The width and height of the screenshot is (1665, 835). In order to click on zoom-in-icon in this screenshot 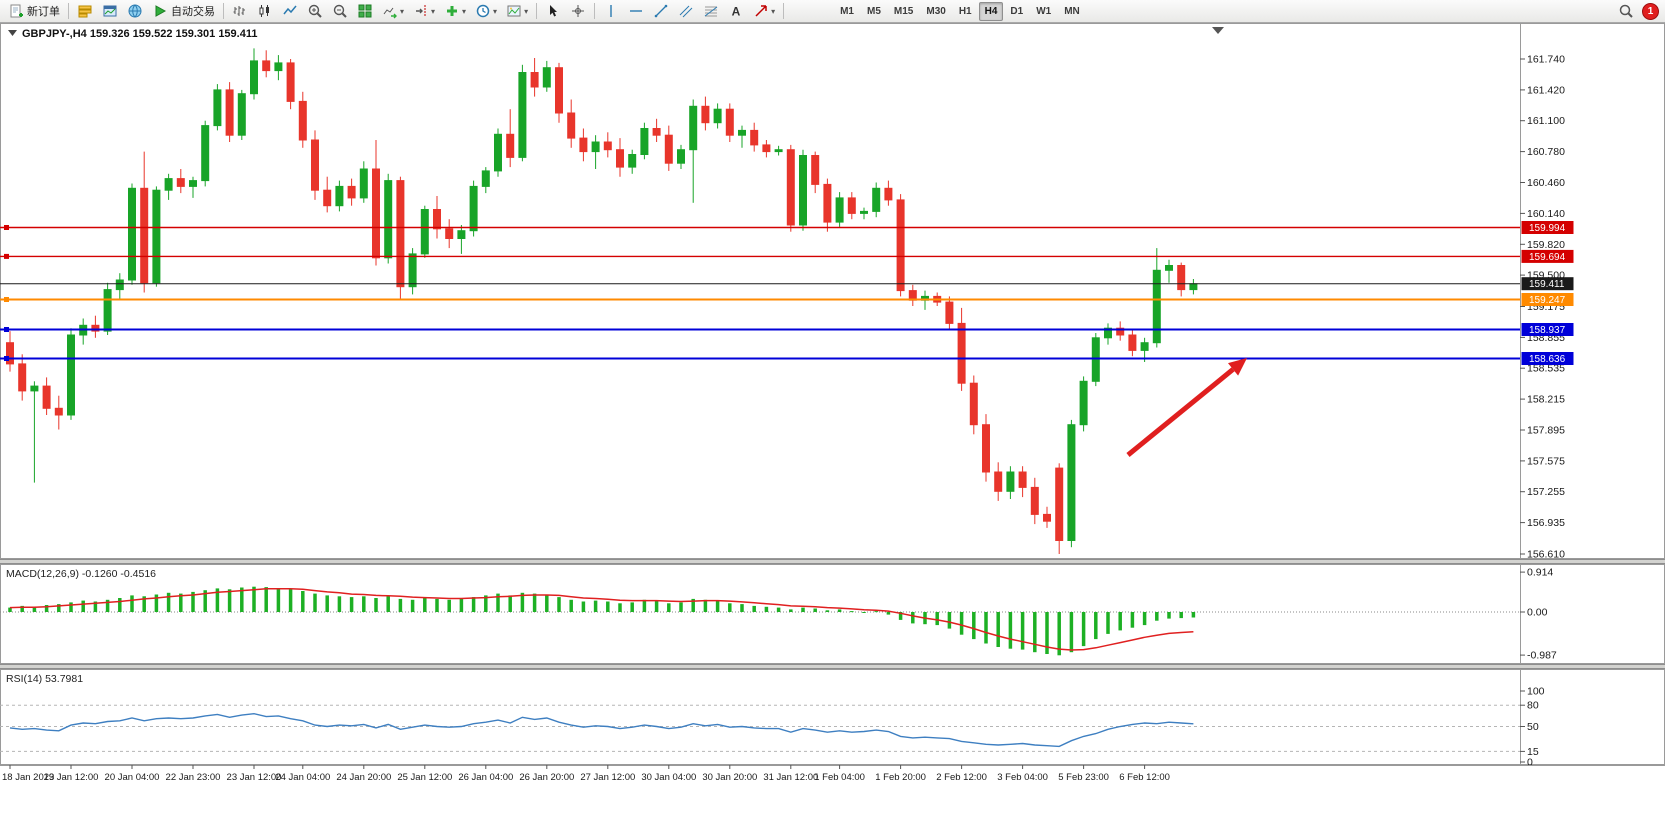, I will do `click(315, 11)`.